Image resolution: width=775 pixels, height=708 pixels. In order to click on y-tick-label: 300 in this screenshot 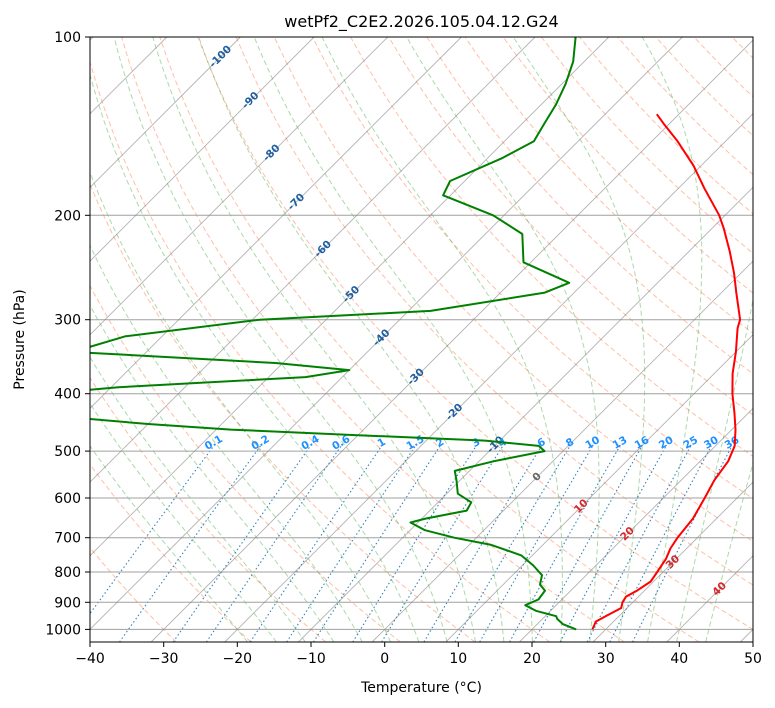, I will do `click(67, 321)`.